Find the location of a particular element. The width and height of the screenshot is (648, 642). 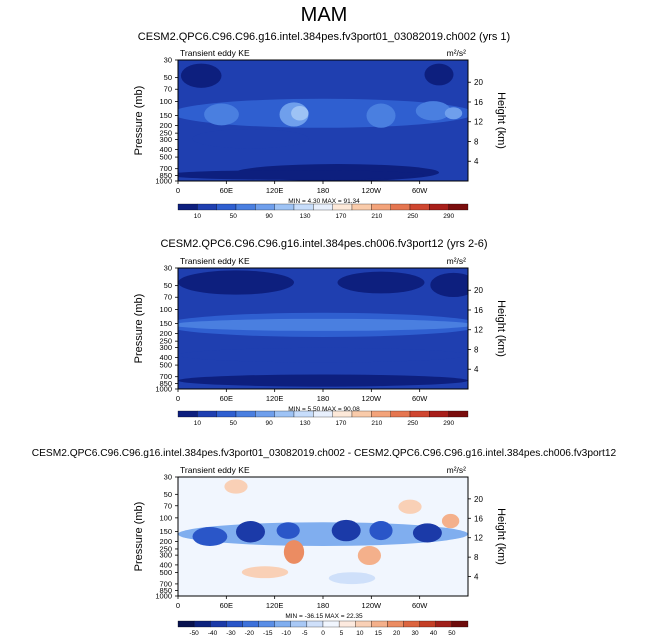

y-tick-label: 200 is located at coordinates (165, 125).